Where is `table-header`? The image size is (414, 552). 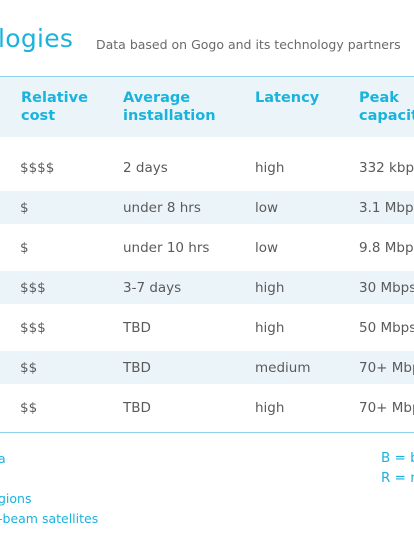 table-header is located at coordinates (207, 106).